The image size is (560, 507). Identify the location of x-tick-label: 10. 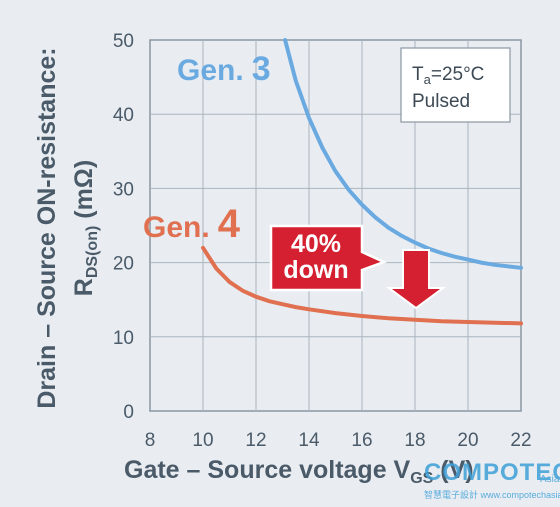
(202, 440).